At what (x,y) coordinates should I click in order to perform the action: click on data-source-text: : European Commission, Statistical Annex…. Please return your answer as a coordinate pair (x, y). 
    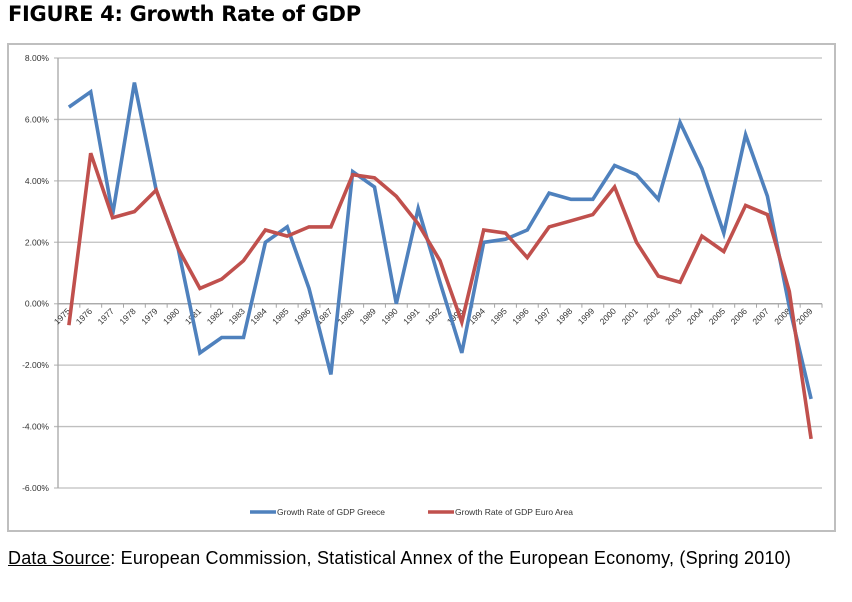
    Looking at the image, I should click on (451, 558).